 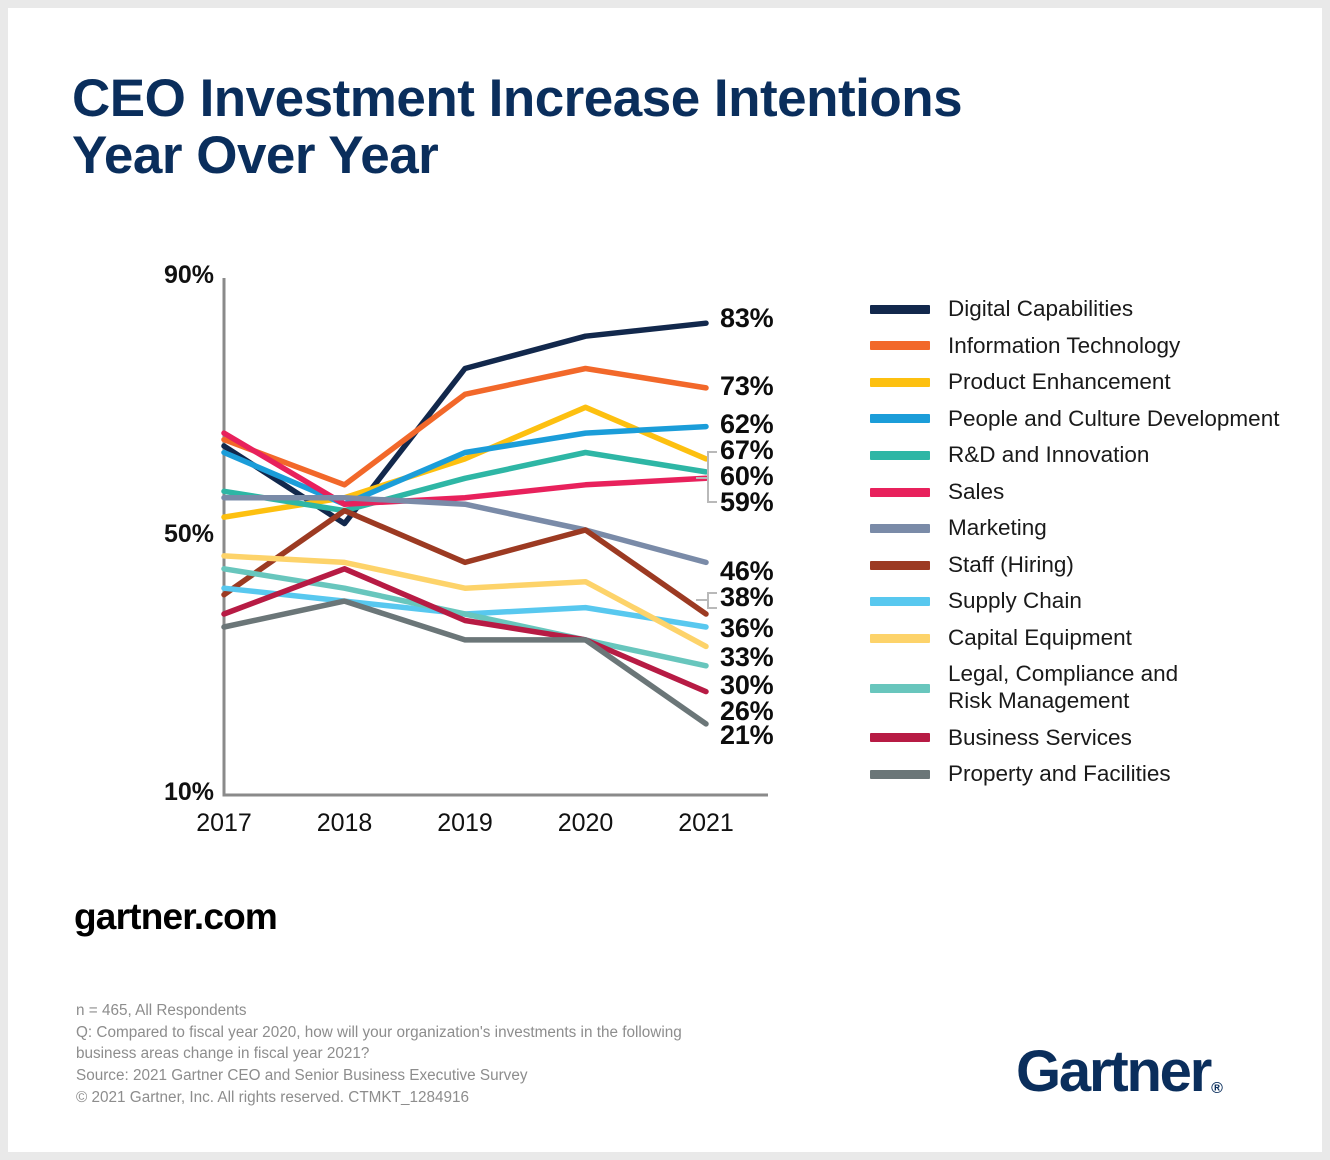 I want to click on y-axis-tick-label: 50%, so click(x=188, y=533).